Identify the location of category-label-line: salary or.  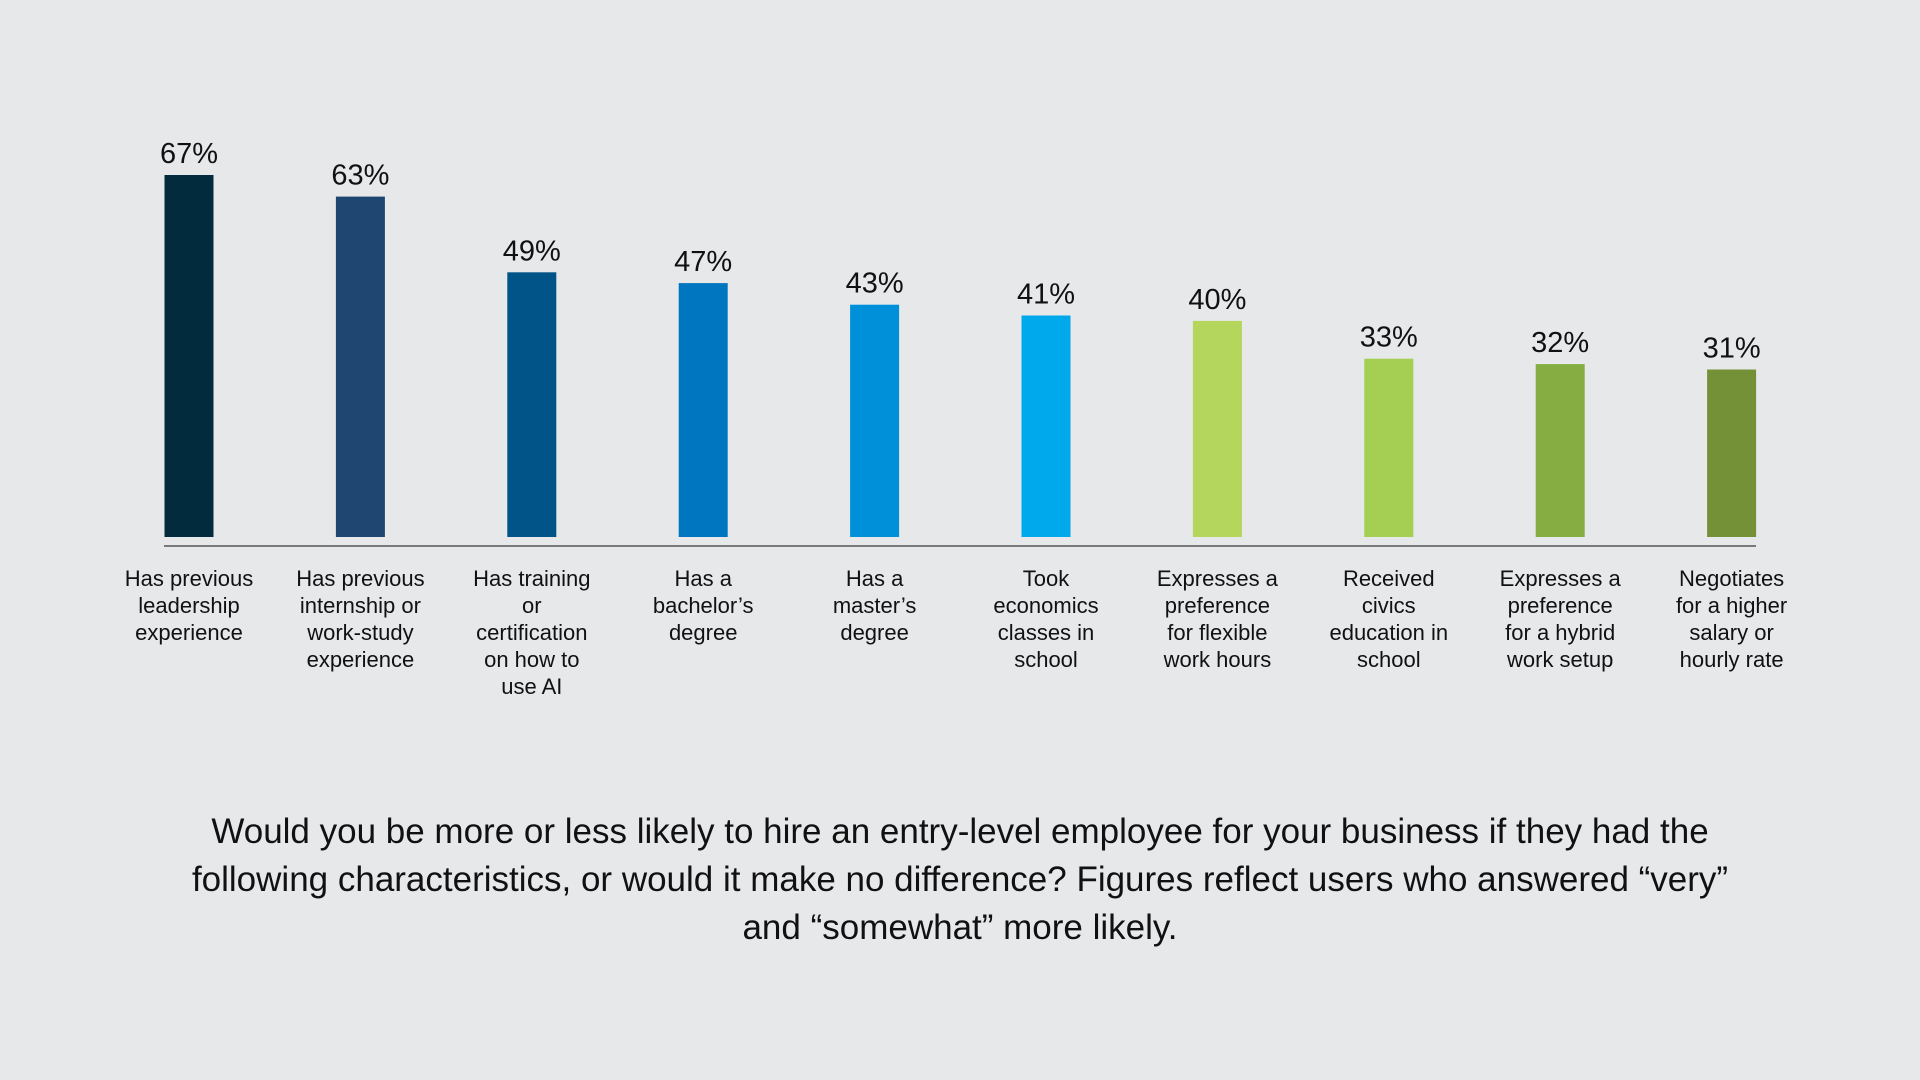
(1731, 632).